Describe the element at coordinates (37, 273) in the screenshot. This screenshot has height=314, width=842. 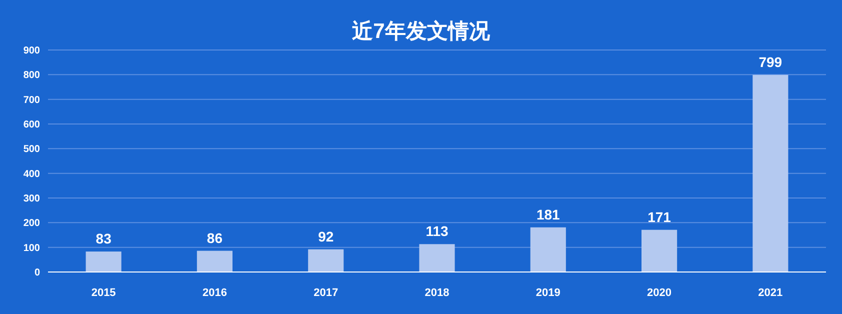
I see `y-tick-label: 0` at that location.